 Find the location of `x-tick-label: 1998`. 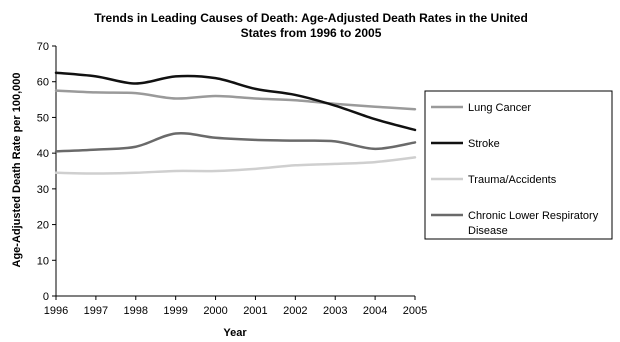

x-tick-label: 1998 is located at coordinates (136, 311).